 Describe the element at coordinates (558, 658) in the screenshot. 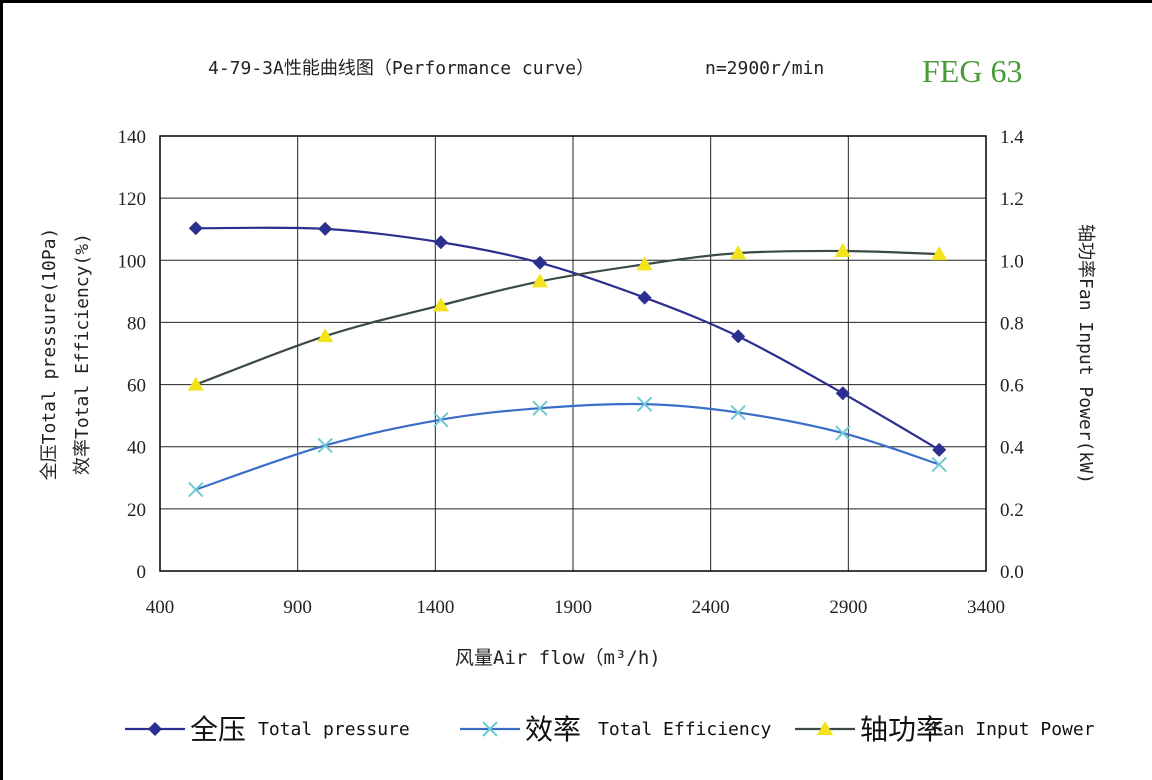

I see `x-axis-label: 风量Air flow（m³/h)` at that location.